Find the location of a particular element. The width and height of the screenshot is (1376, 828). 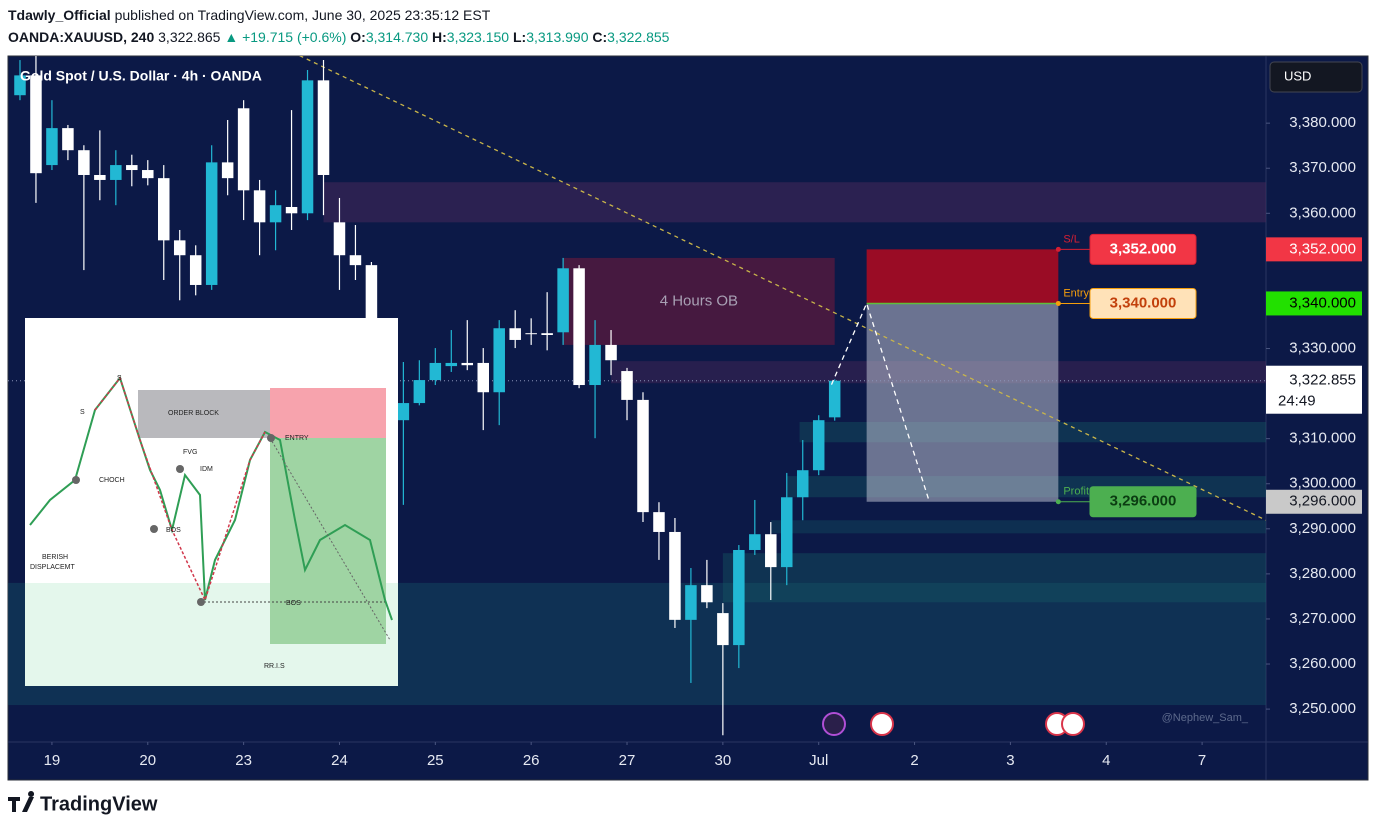

inset-order-block is located at coordinates (204, 414).